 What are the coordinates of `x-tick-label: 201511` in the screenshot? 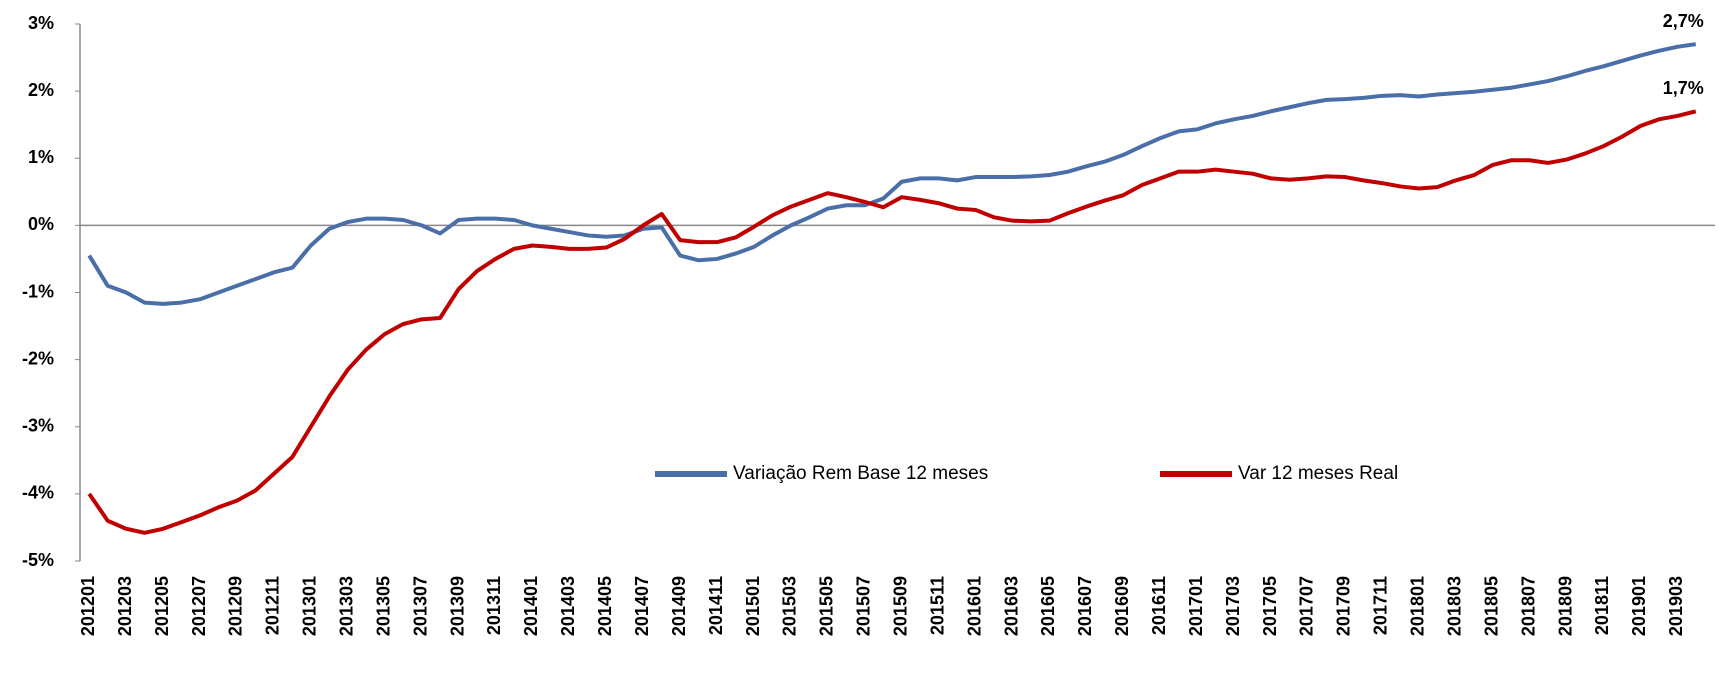 It's located at (937, 605).